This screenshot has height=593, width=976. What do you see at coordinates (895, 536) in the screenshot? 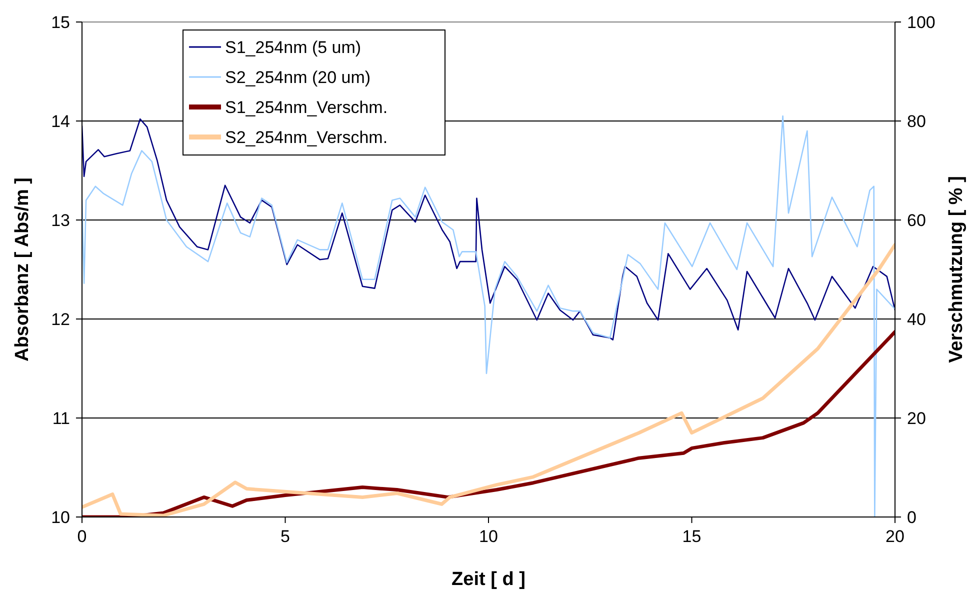
I see `x-tick-label: 20` at bounding box center [895, 536].